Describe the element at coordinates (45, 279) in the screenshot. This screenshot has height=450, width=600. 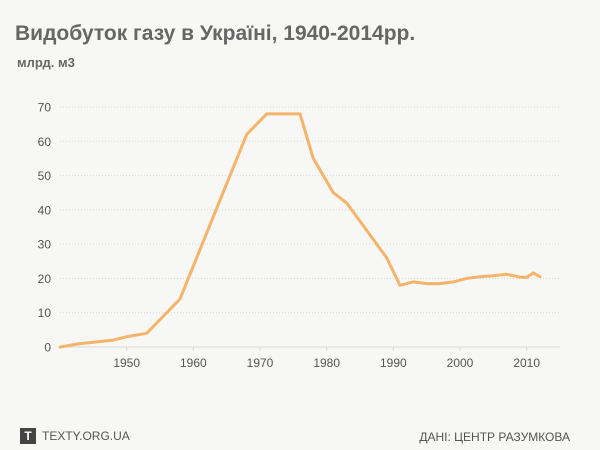
I see `y-tick-label: 20` at that location.